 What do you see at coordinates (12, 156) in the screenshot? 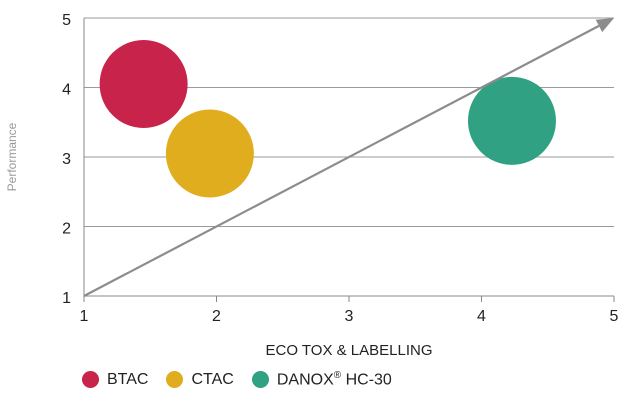
I see `y-axis-label: Performance` at bounding box center [12, 156].